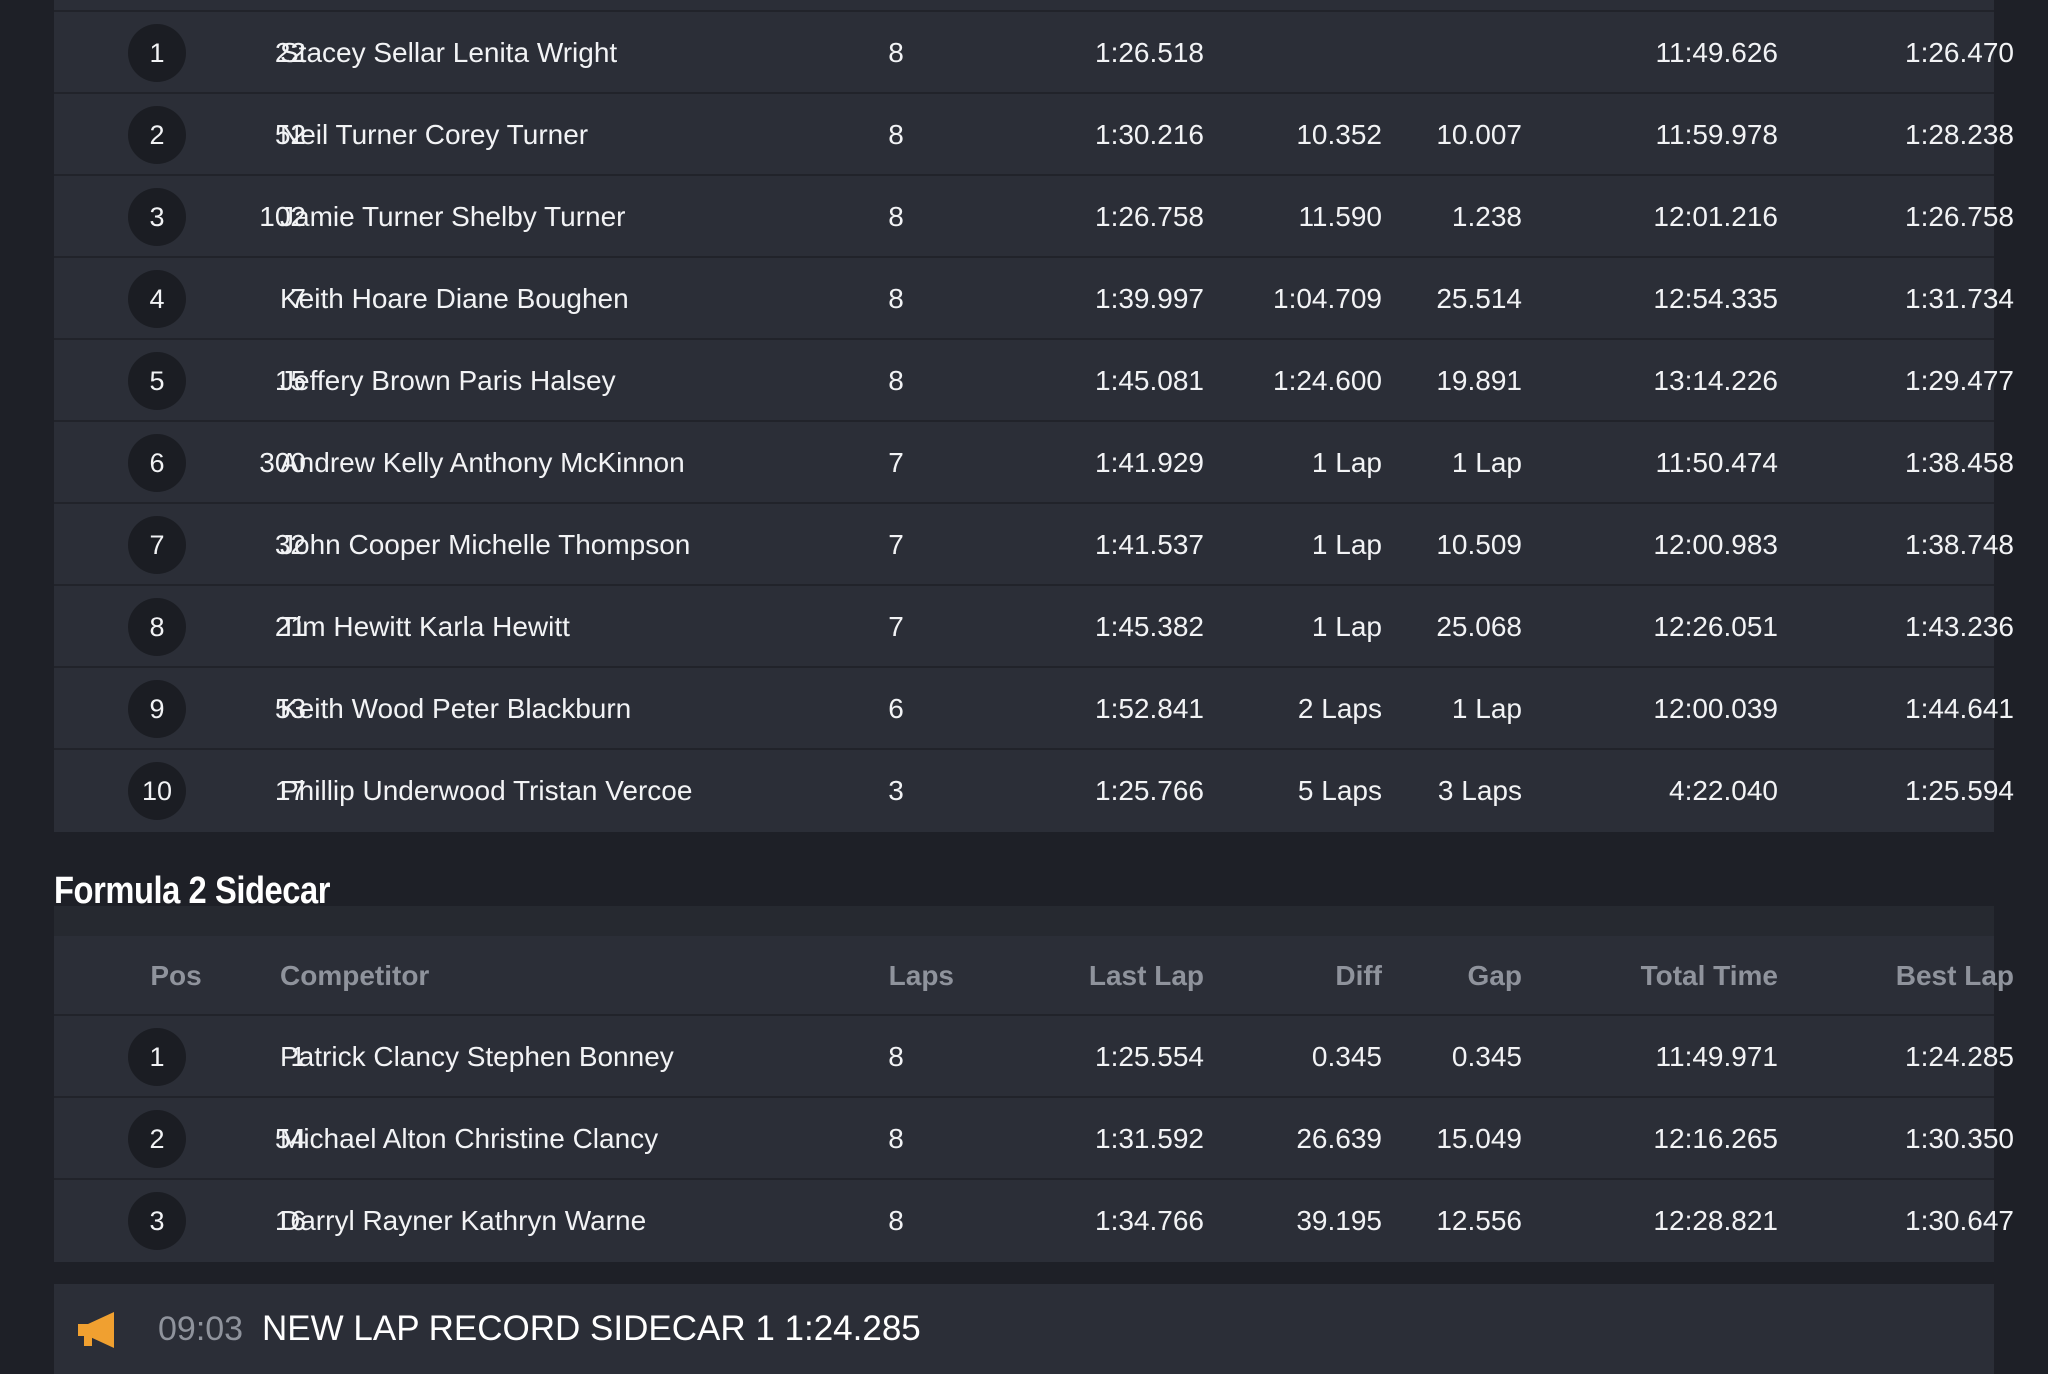 Image resolution: width=2048 pixels, height=1374 pixels. Describe the element at coordinates (1715, 380) in the screenshot. I see `total-time-cell: 13:14.226` at that location.